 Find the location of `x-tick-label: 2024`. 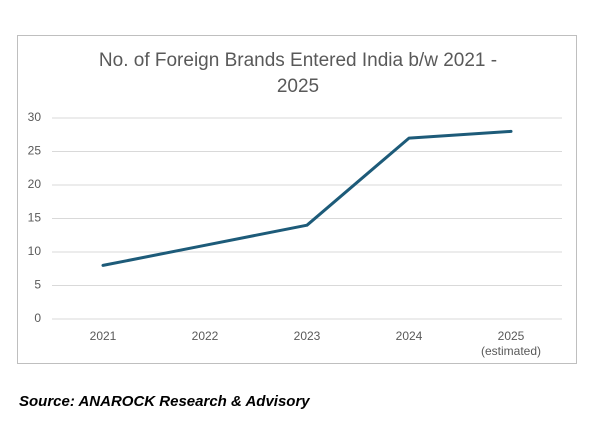

x-tick-label: 2024 is located at coordinates (409, 336).